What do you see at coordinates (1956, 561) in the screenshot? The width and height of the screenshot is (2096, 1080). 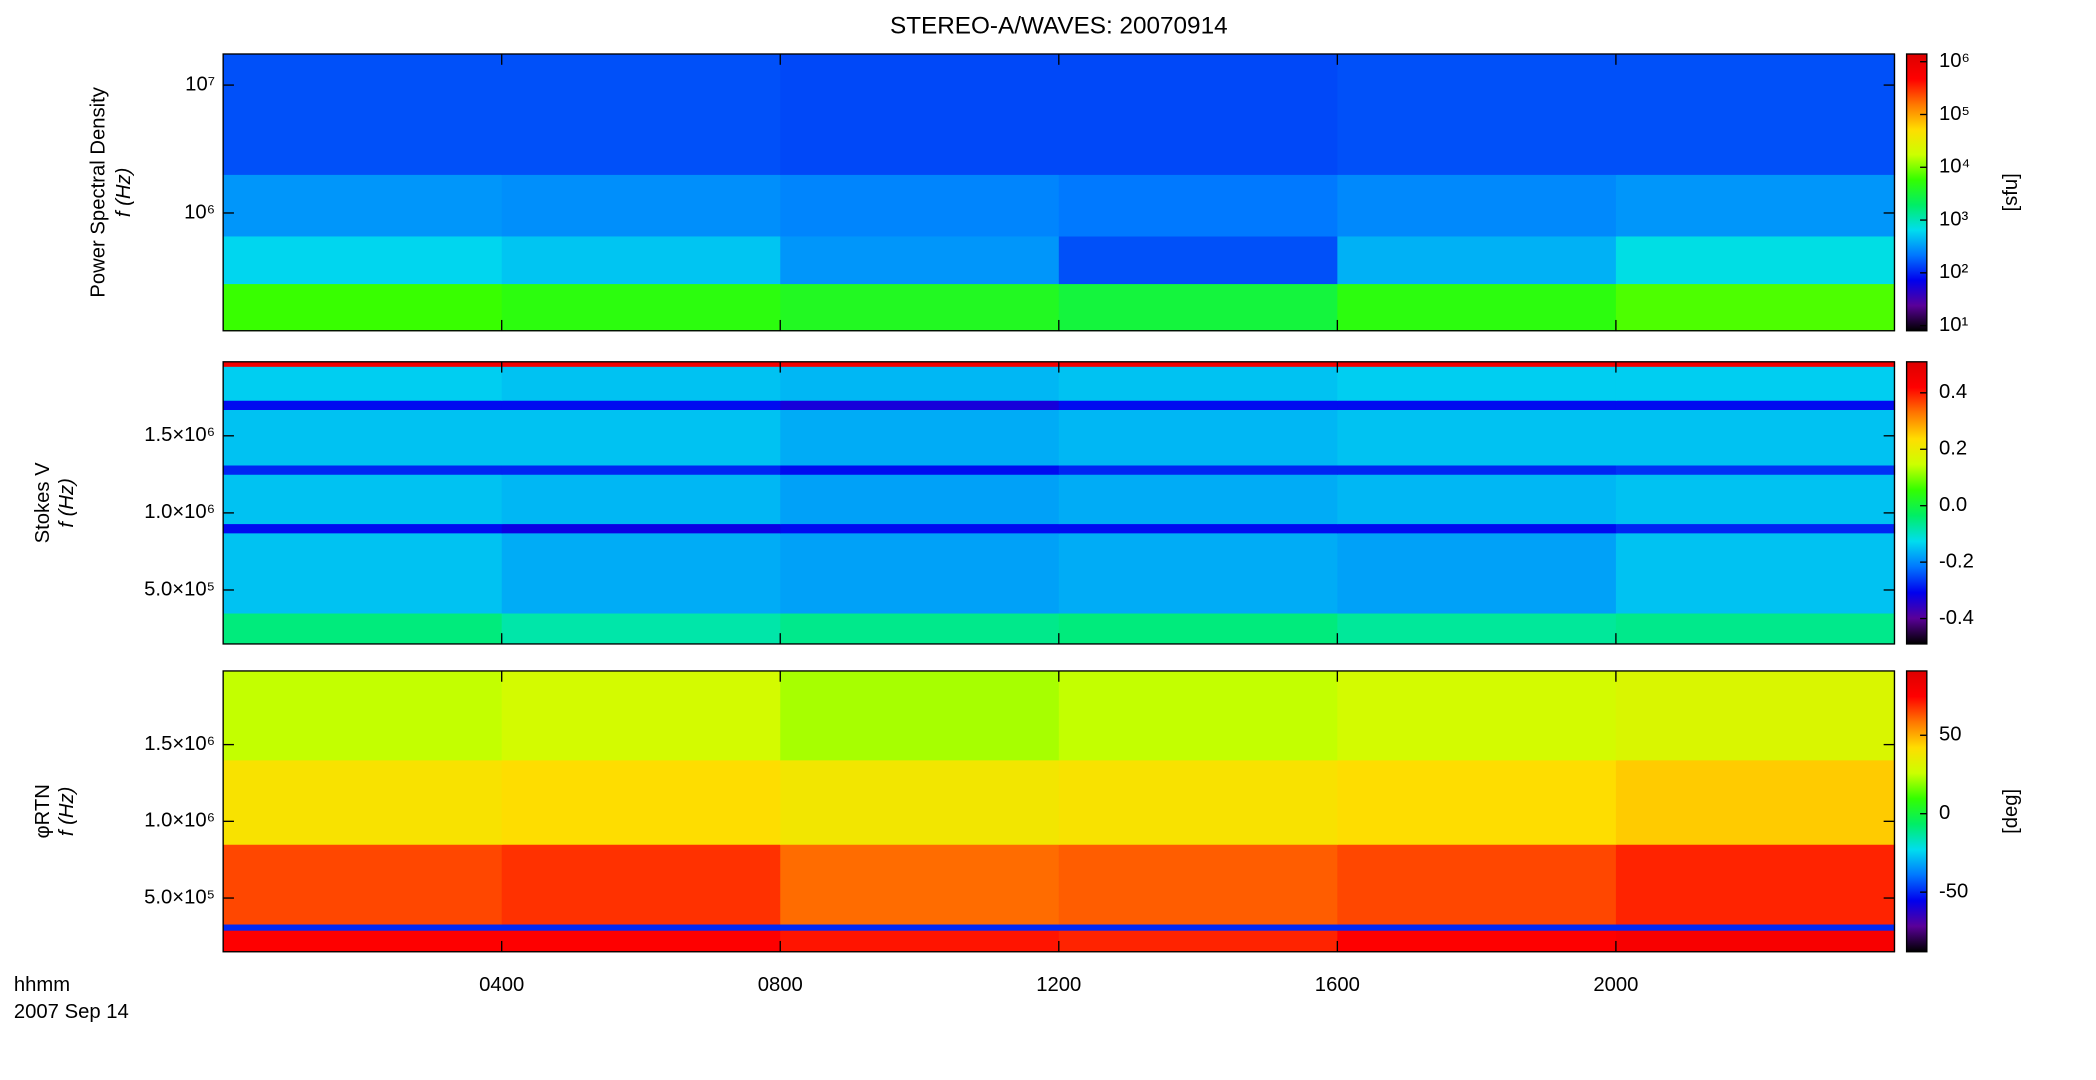 I see `colorbar-tick-label: -0.2` at bounding box center [1956, 561].